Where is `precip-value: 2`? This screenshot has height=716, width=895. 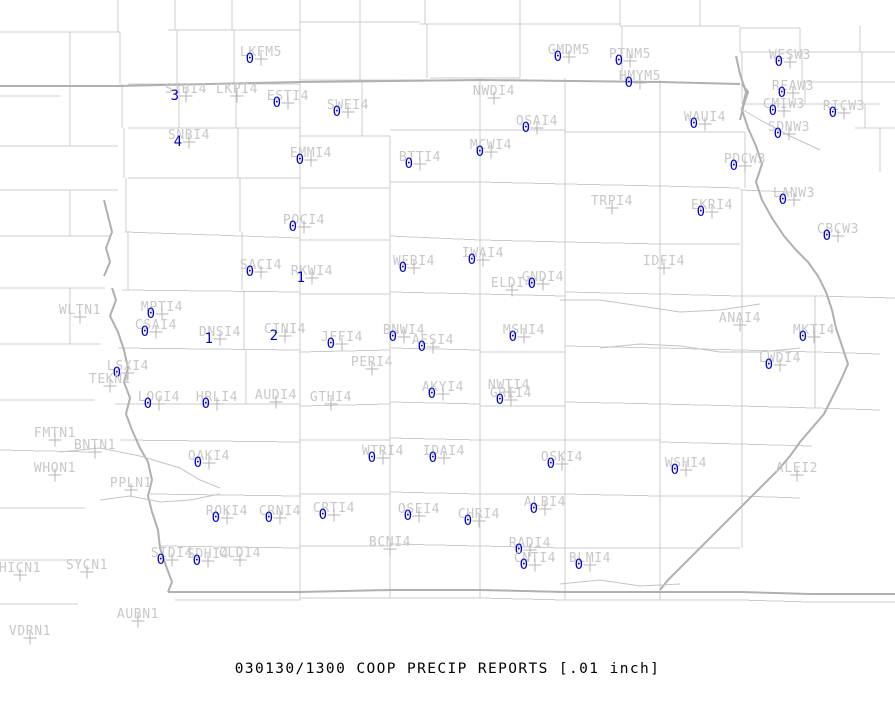
precip-value: 2 is located at coordinates (273, 336).